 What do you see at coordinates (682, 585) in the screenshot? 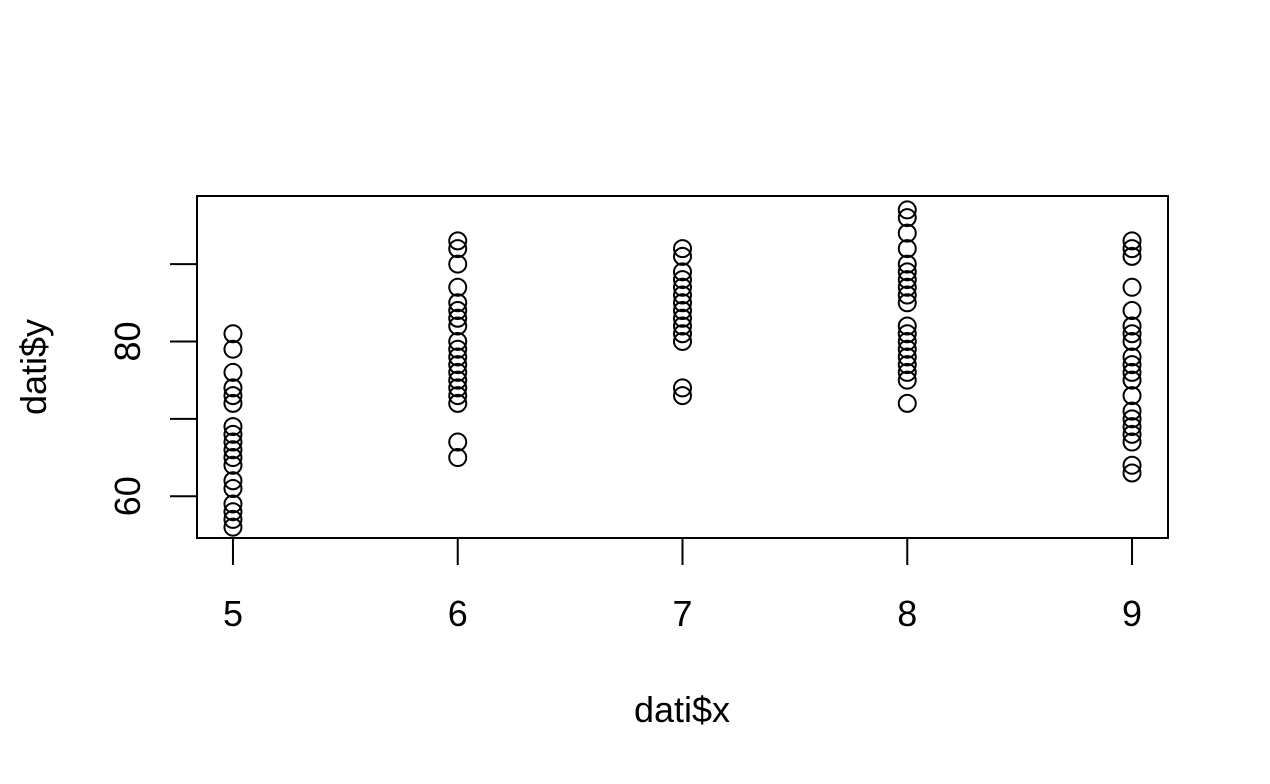
I see `x-axis: 5 6 7 8 9` at bounding box center [682, 585].